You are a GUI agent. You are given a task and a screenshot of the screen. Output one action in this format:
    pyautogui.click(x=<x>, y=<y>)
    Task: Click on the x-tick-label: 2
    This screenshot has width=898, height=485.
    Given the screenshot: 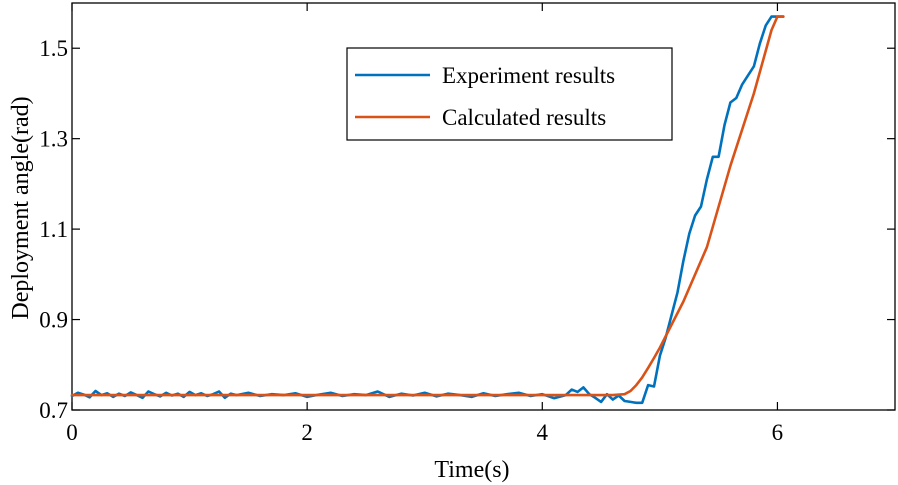 What is the action you would take?
    pyautogui.click(x=307, y=432)
    